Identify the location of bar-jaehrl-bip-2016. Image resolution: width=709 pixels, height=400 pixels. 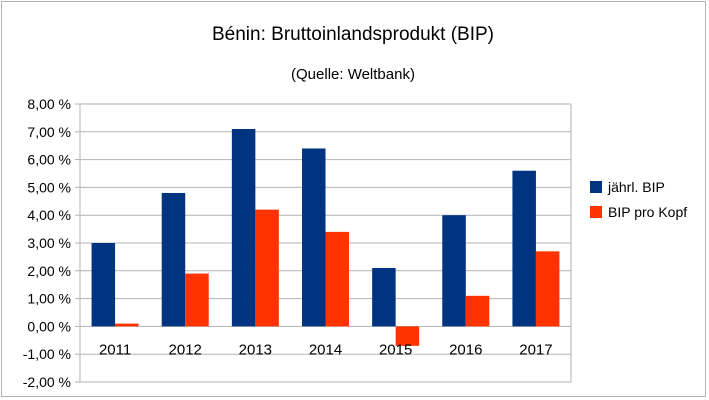
(454, 271).